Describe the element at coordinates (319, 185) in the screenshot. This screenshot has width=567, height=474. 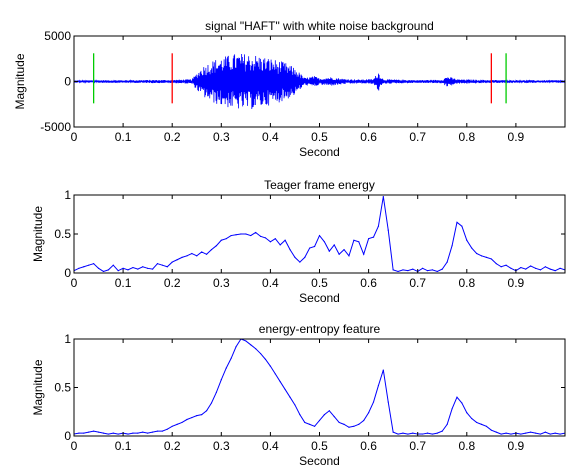
I see `chart-title: Teager frame energy` at that location.